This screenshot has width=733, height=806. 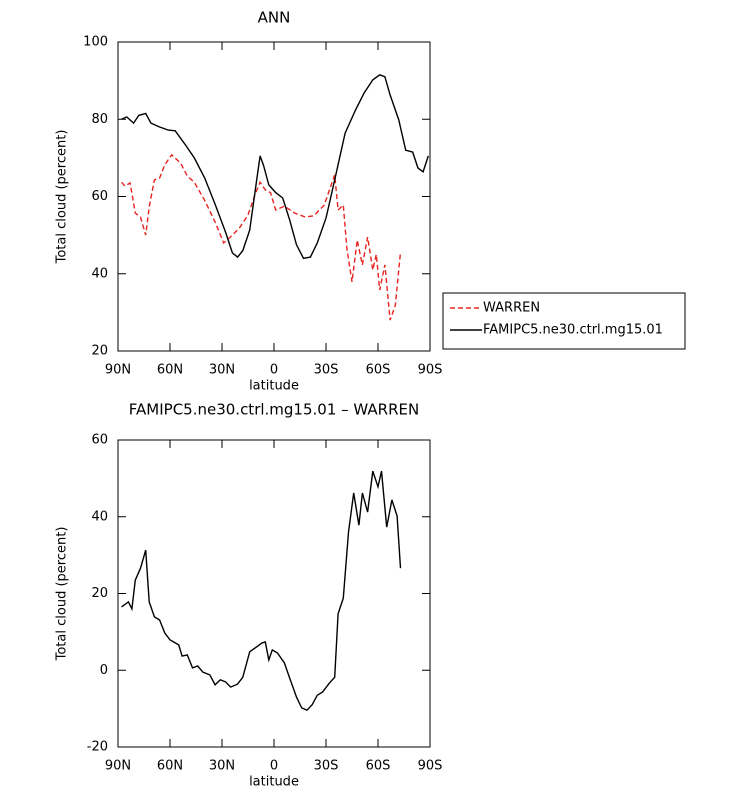 What do you see at coordinates (511, 308) in the screenshot?
I see `legend-label: WARREN` at bounding box center [511, 308].